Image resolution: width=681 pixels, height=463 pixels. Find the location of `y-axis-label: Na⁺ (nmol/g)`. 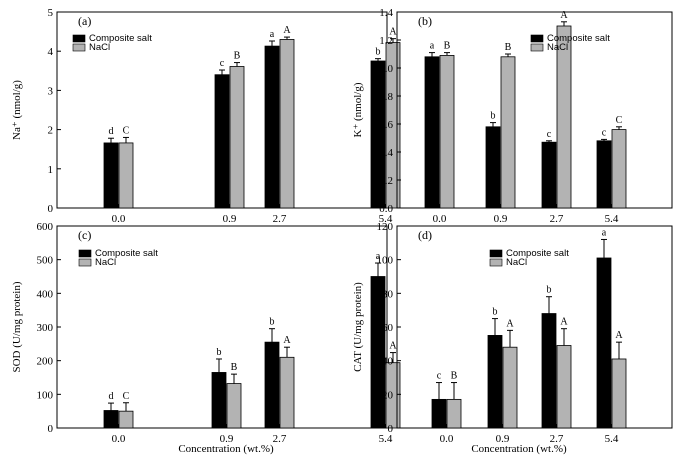

y-axis-label: Na⁺ (nmol/g) is located at coordinates (17, 110).